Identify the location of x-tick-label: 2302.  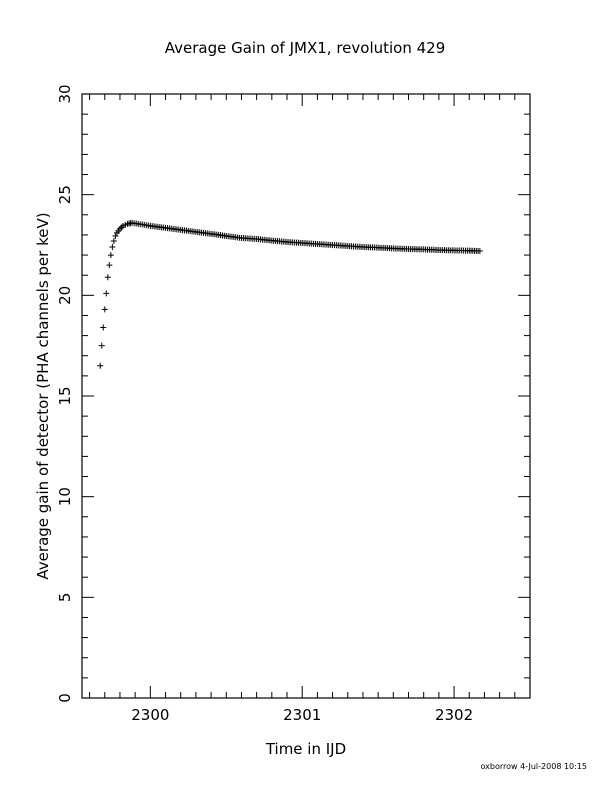
(454, 715).